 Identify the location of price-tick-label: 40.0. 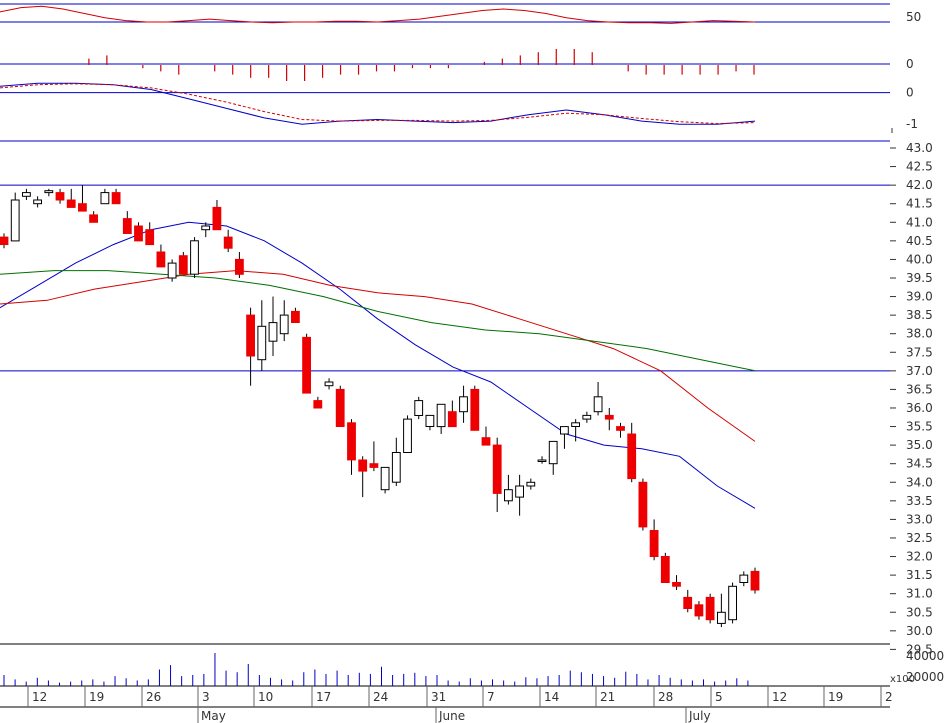
(919, 259).